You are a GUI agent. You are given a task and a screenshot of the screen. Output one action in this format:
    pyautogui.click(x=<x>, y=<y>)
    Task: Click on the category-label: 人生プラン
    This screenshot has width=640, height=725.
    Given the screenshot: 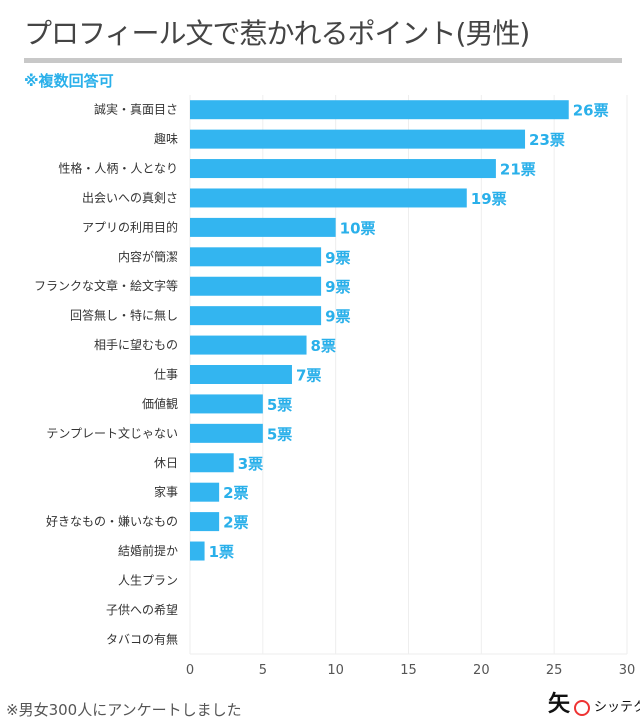 What is the action you would take?
    pyautogui.click(x=148, y=580)
    